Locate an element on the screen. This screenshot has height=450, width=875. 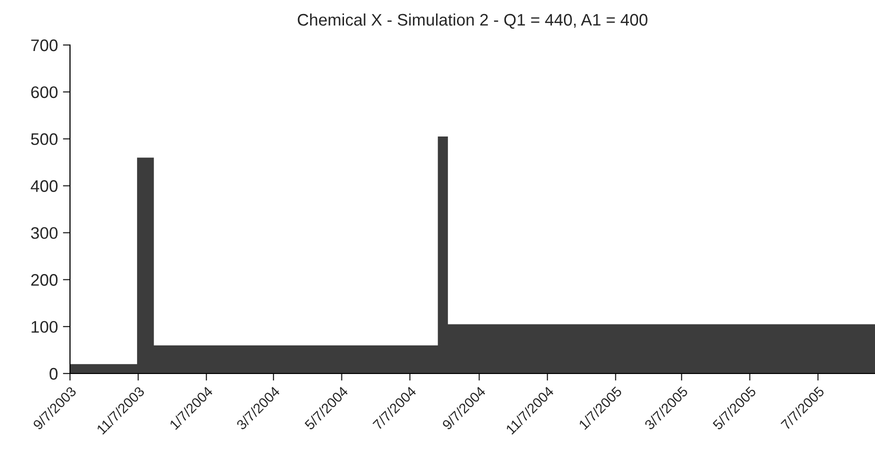
y-tick-label: 200 is located at coordinates (44, 280).